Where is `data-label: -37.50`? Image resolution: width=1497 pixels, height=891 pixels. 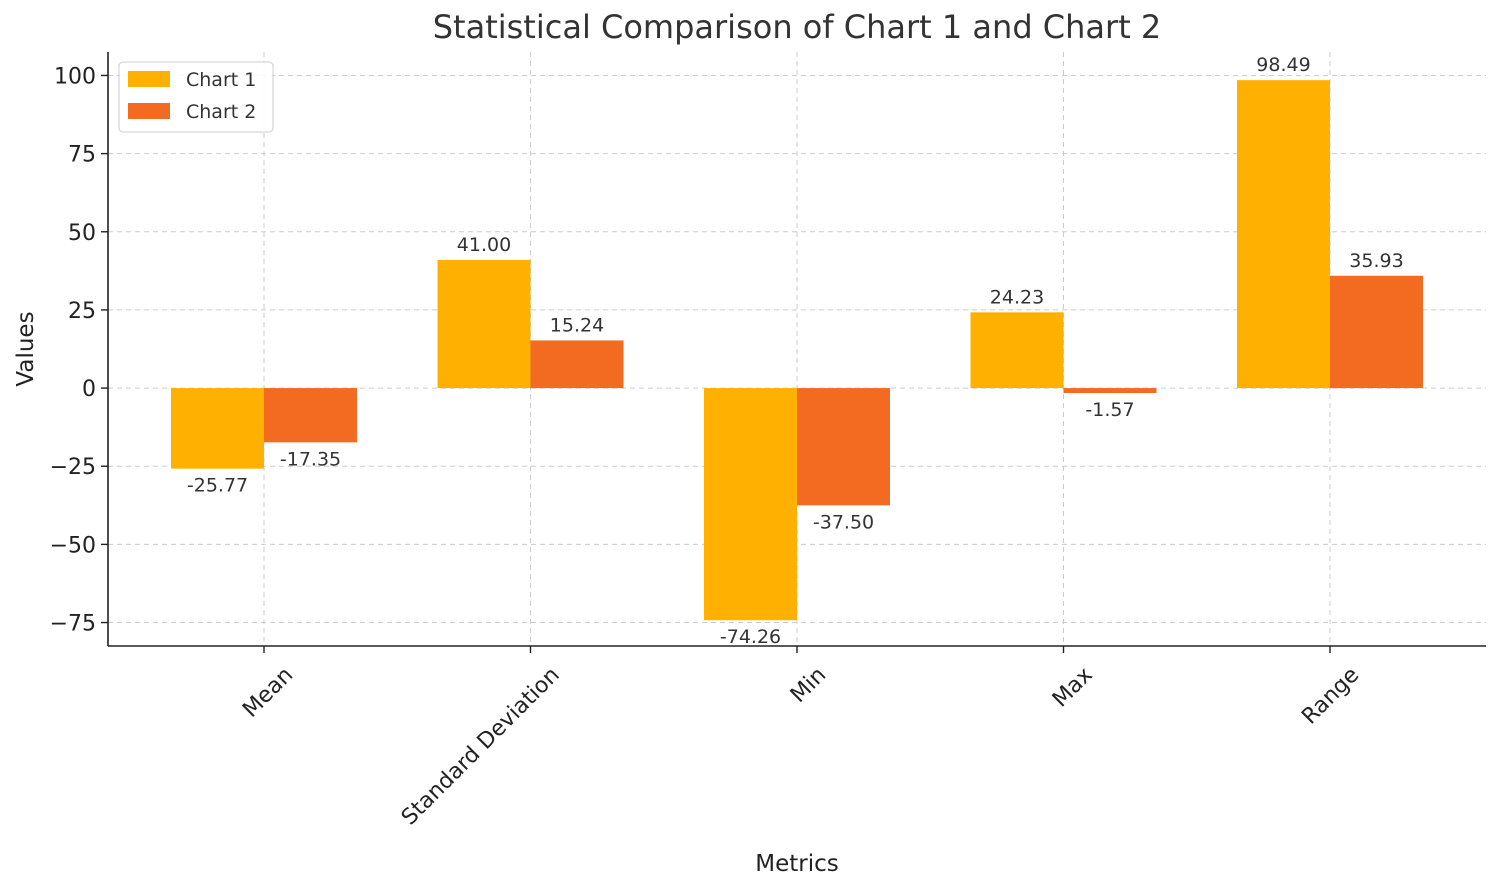
data-label: -37.50 is located at coordinates (843, 522).